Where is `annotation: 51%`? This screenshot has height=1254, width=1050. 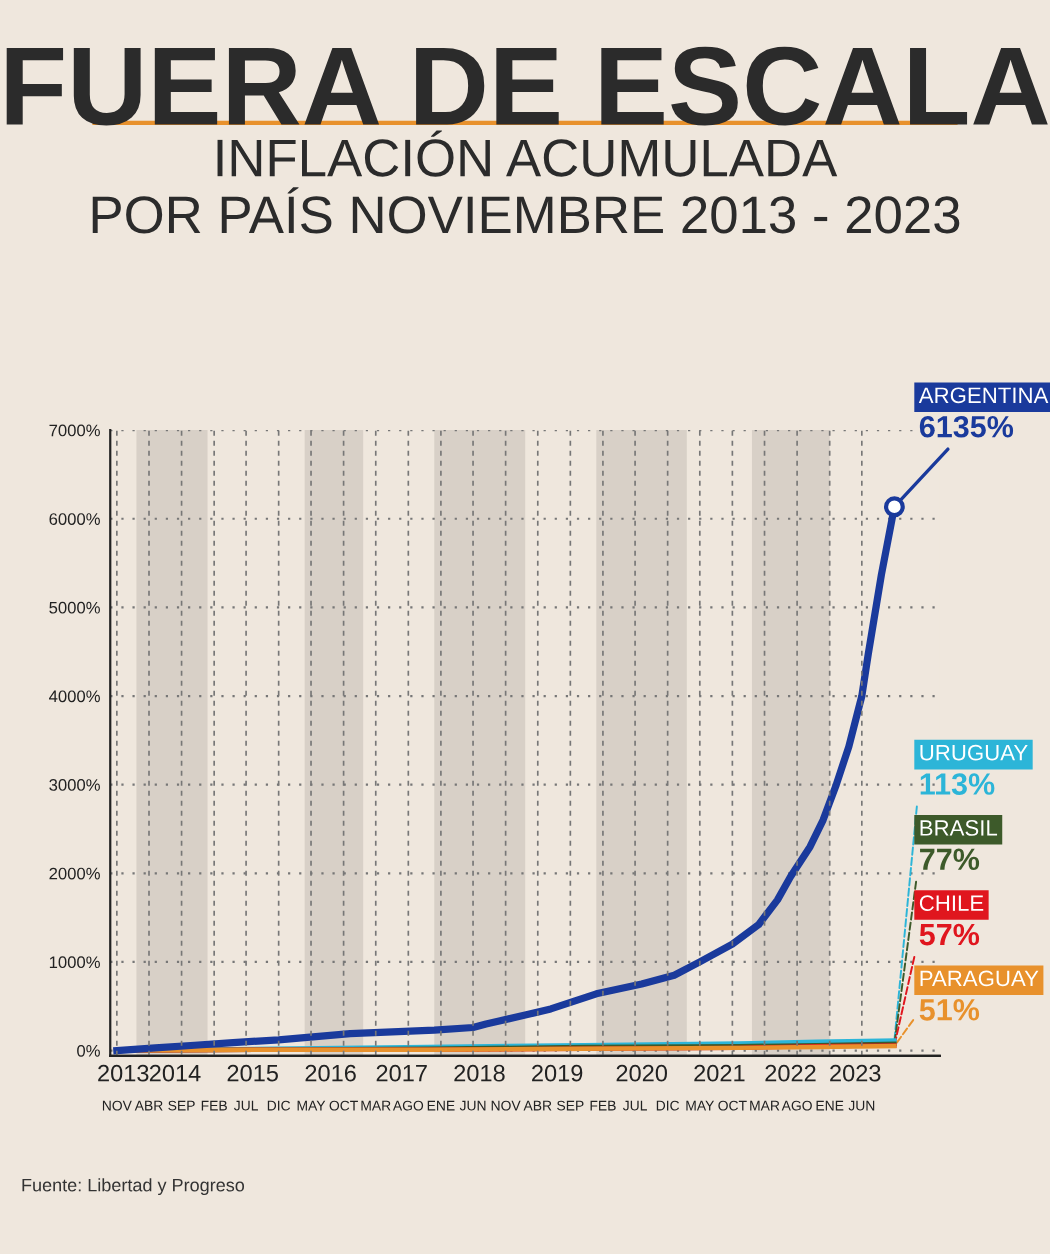 annotation: 51% is located at coordinates (949, 1010).